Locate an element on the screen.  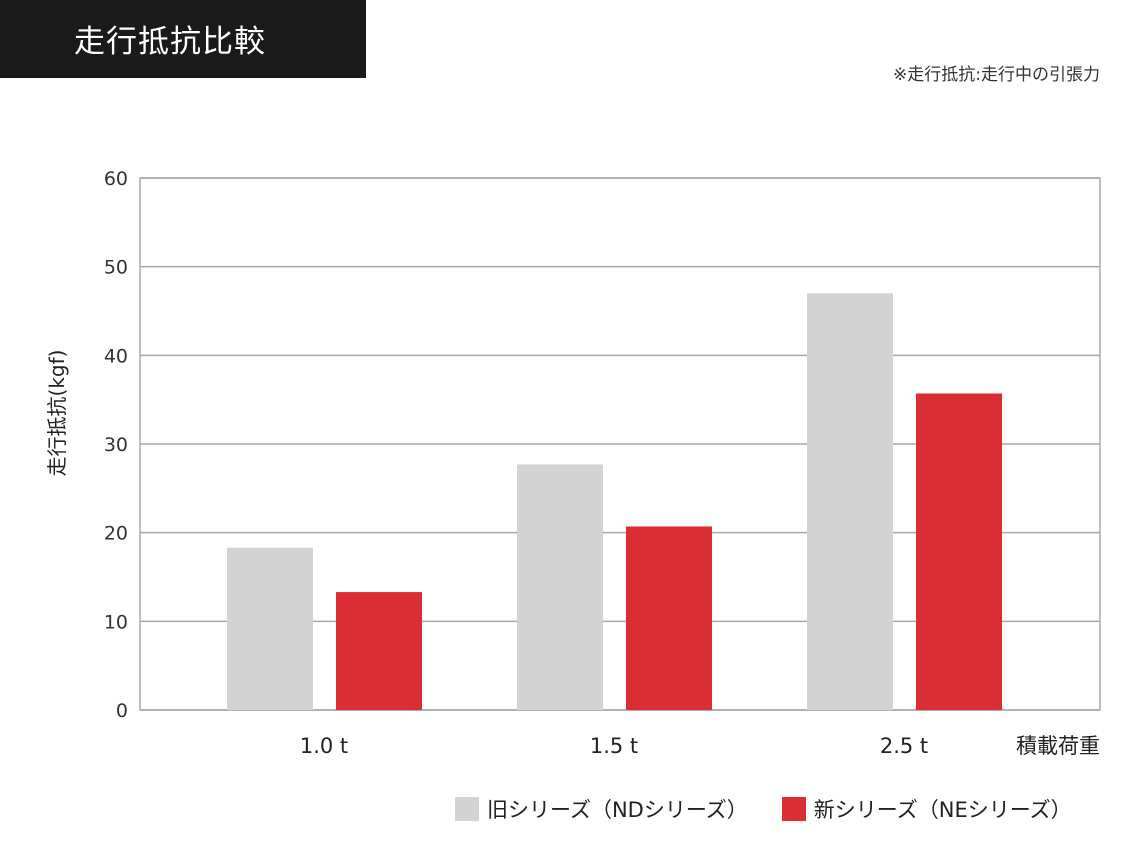
x-tick-label: 2.5 t is located at coordinates (904, 746).